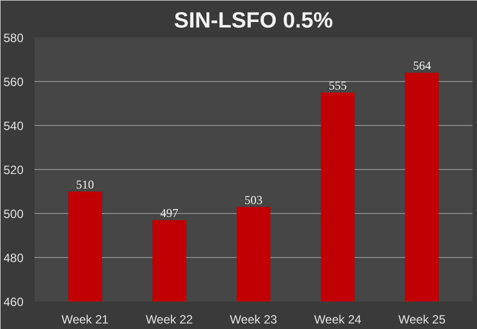 This screenshot has width=477, height=329. Describe the element at coordinates (13, 302) in the screenshot. I see `y-tick-label: 460` at that location.